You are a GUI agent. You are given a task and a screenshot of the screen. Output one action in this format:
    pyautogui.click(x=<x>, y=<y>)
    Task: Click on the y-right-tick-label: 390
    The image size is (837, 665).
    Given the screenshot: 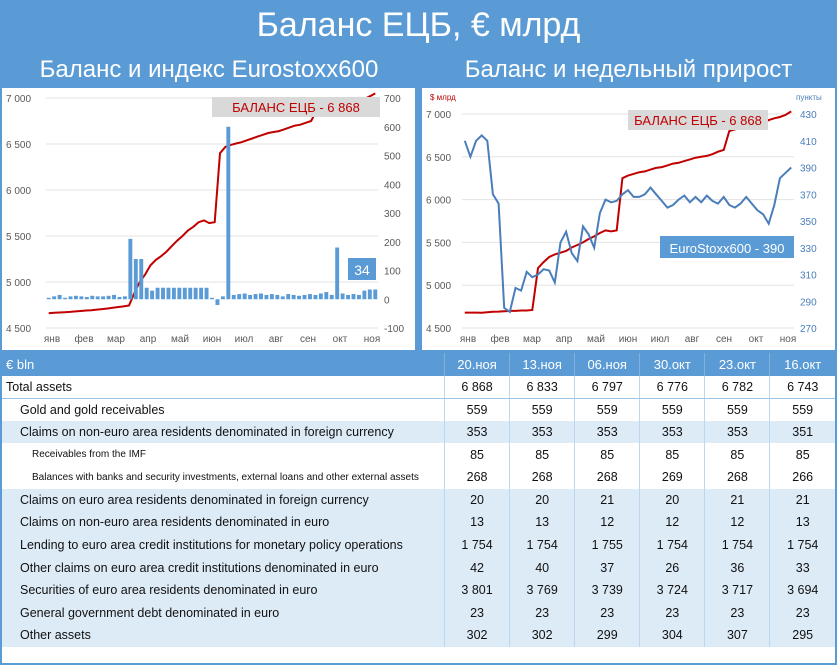 What is the action you would take?
    pyautogui.click(x=808, y=169)
    